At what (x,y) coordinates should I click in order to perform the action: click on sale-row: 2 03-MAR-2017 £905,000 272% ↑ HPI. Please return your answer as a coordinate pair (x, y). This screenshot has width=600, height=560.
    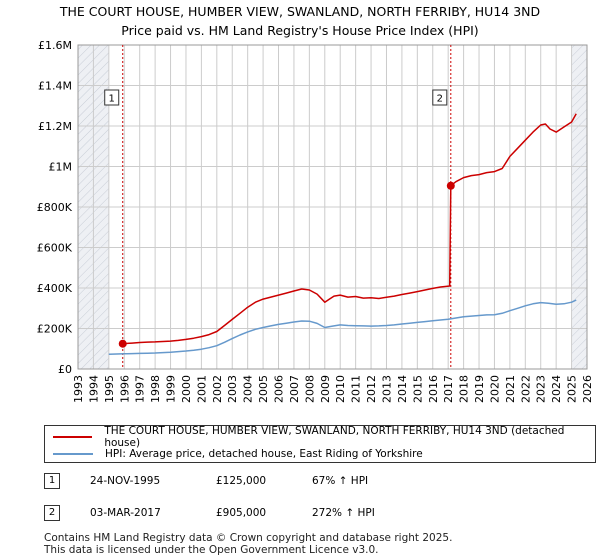
    Looking at the image, I should click on (320, 514).